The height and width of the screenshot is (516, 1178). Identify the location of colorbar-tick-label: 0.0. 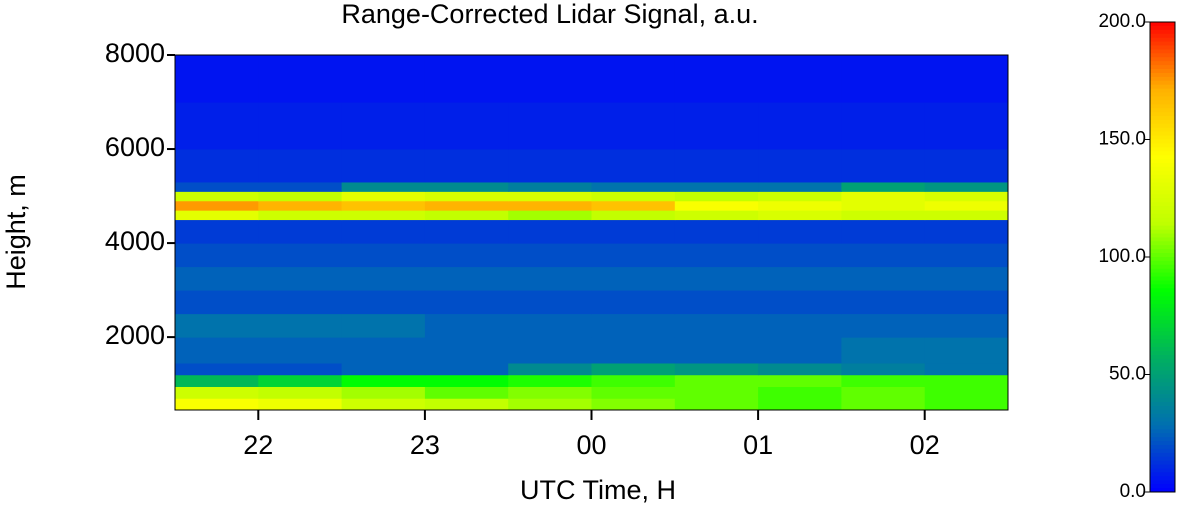
(1133, 491).